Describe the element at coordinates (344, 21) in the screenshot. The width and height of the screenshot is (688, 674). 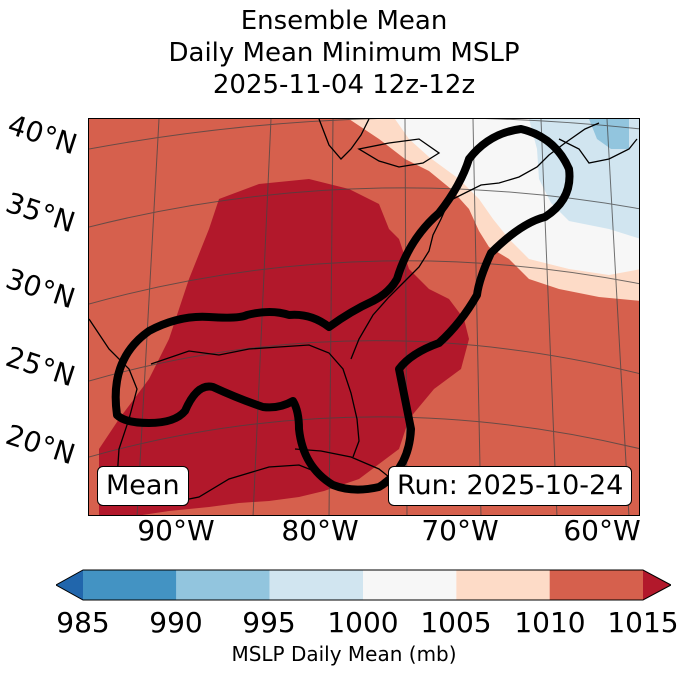
I see `title-line-1: Ensemble Mean` at that location.